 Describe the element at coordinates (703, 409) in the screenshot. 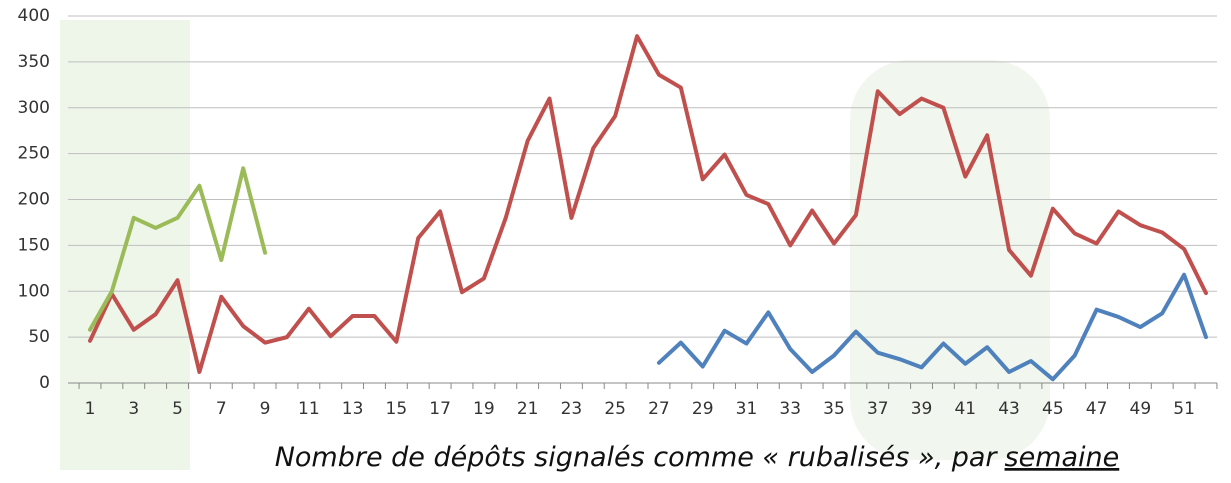

I see `x-tick-label: 29` at that location.